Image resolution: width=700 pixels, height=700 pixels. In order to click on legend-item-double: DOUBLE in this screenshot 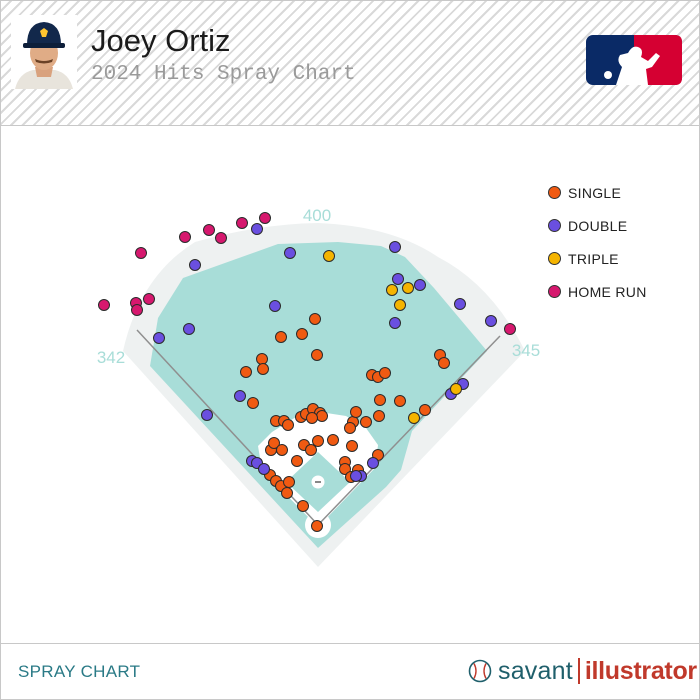, I will do `click(597, 225)`.